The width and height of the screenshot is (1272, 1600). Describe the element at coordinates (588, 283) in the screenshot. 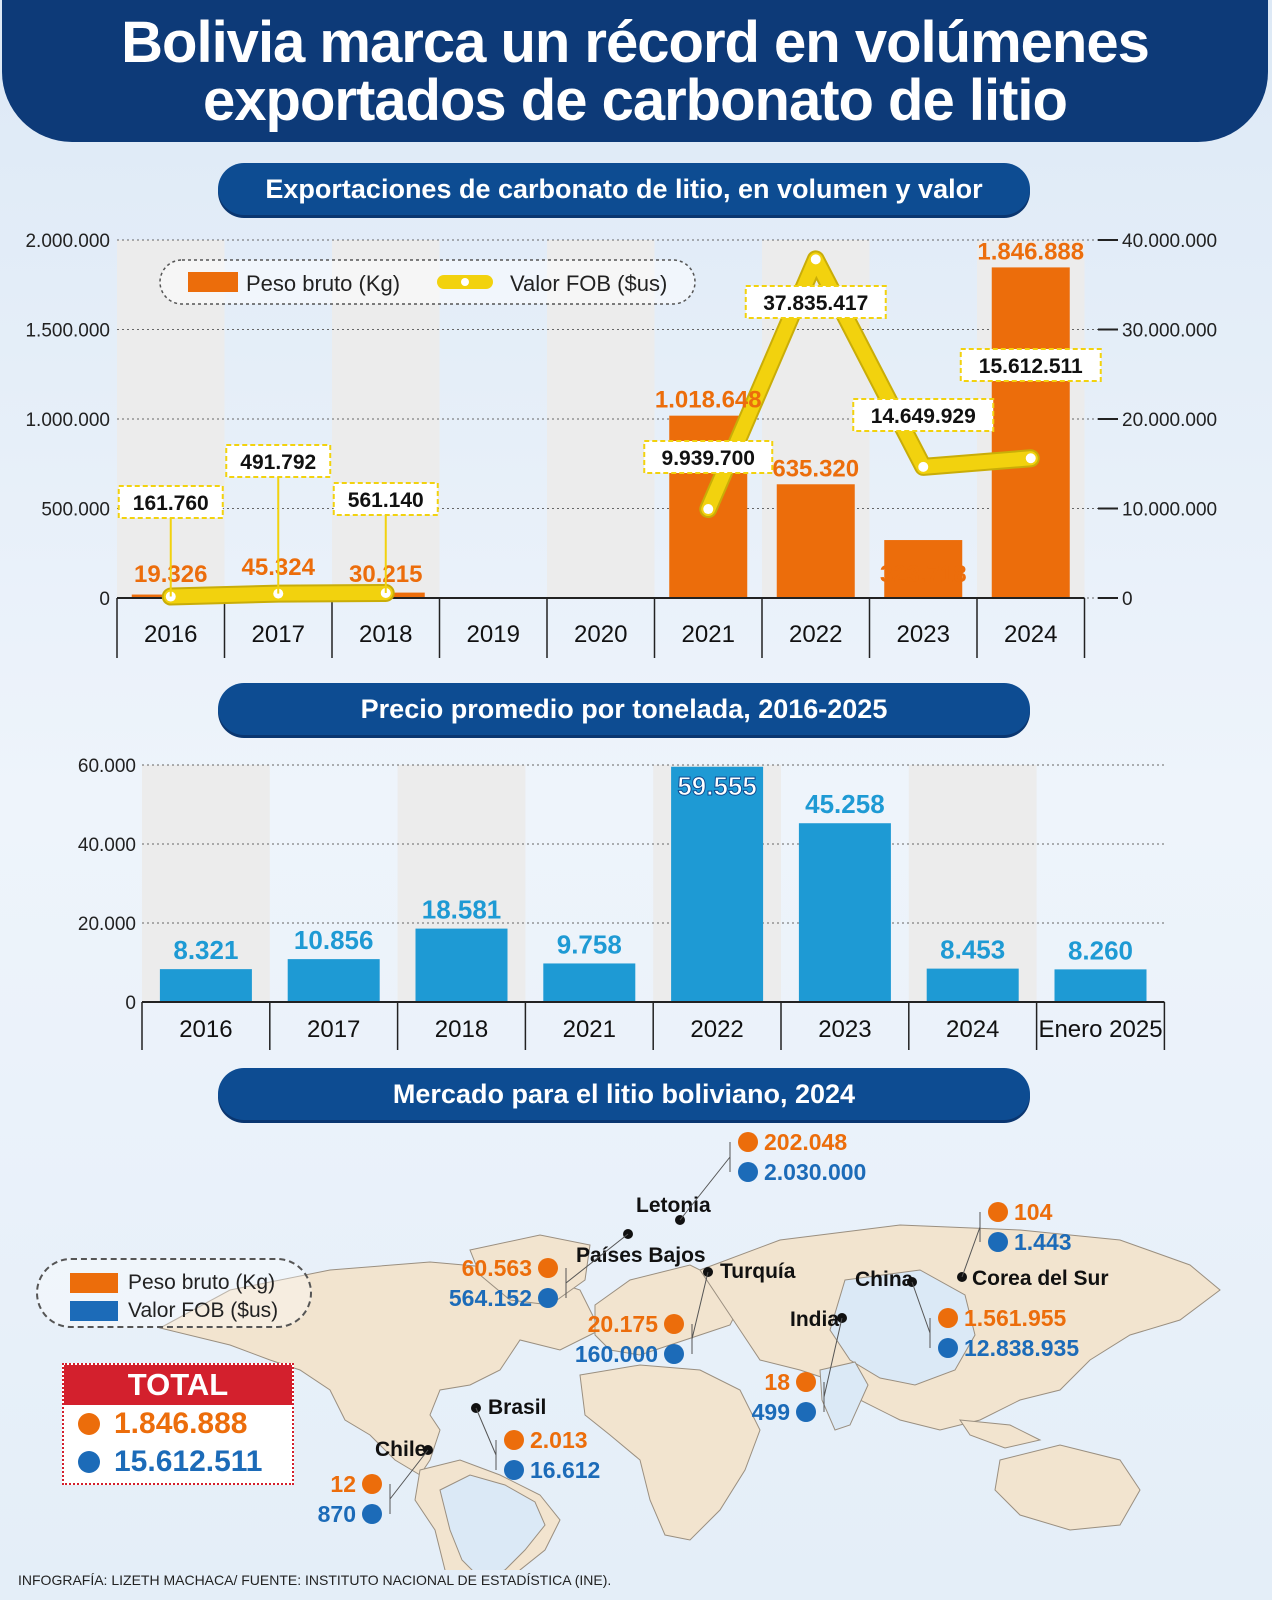

I see `chart1-legend-line-label: Valor FOB ($us)` at that location.